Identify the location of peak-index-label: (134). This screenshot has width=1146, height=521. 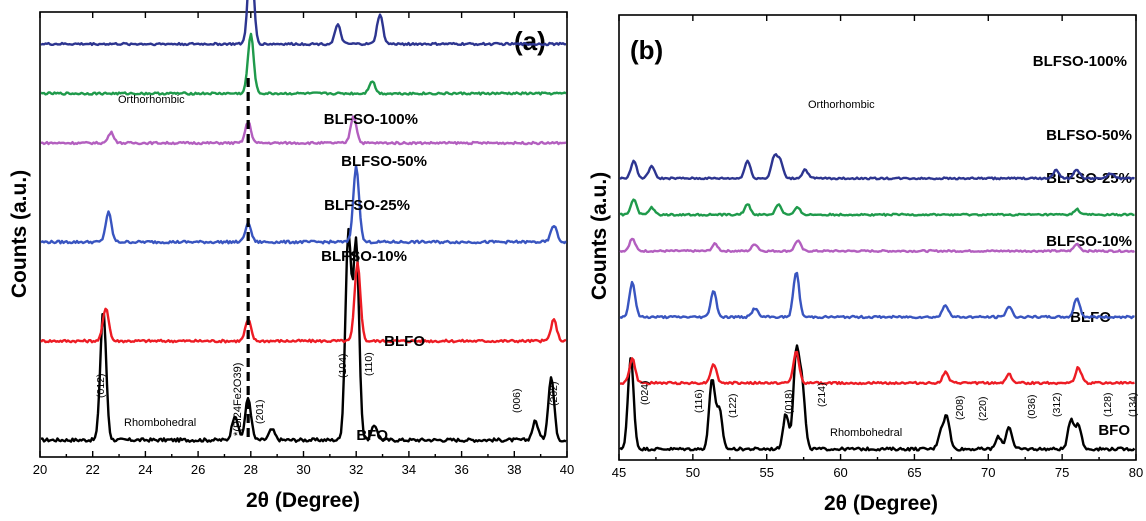
(1133, 404).